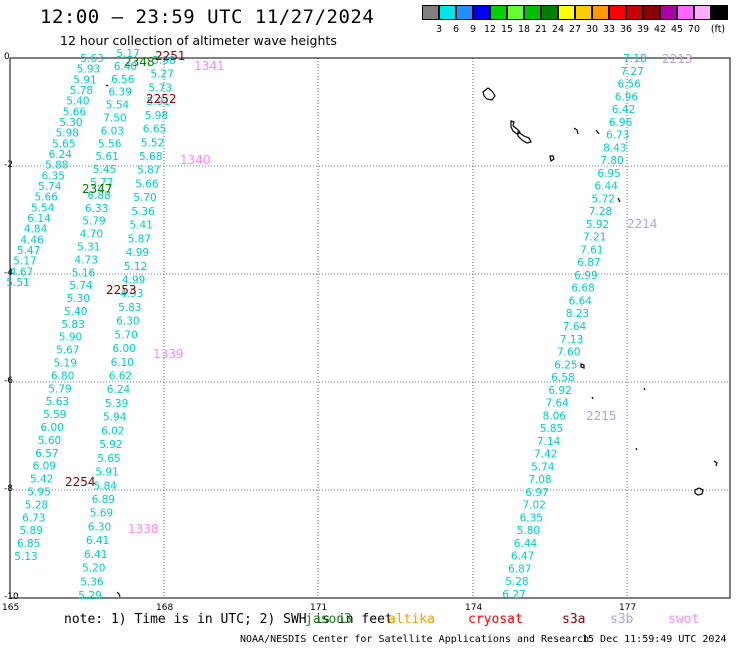 The width and height of the screenshot is (740, 650). Describe the element at coordinates (643, 29) in the screenshot. I see `legend-label: 39` at that location.